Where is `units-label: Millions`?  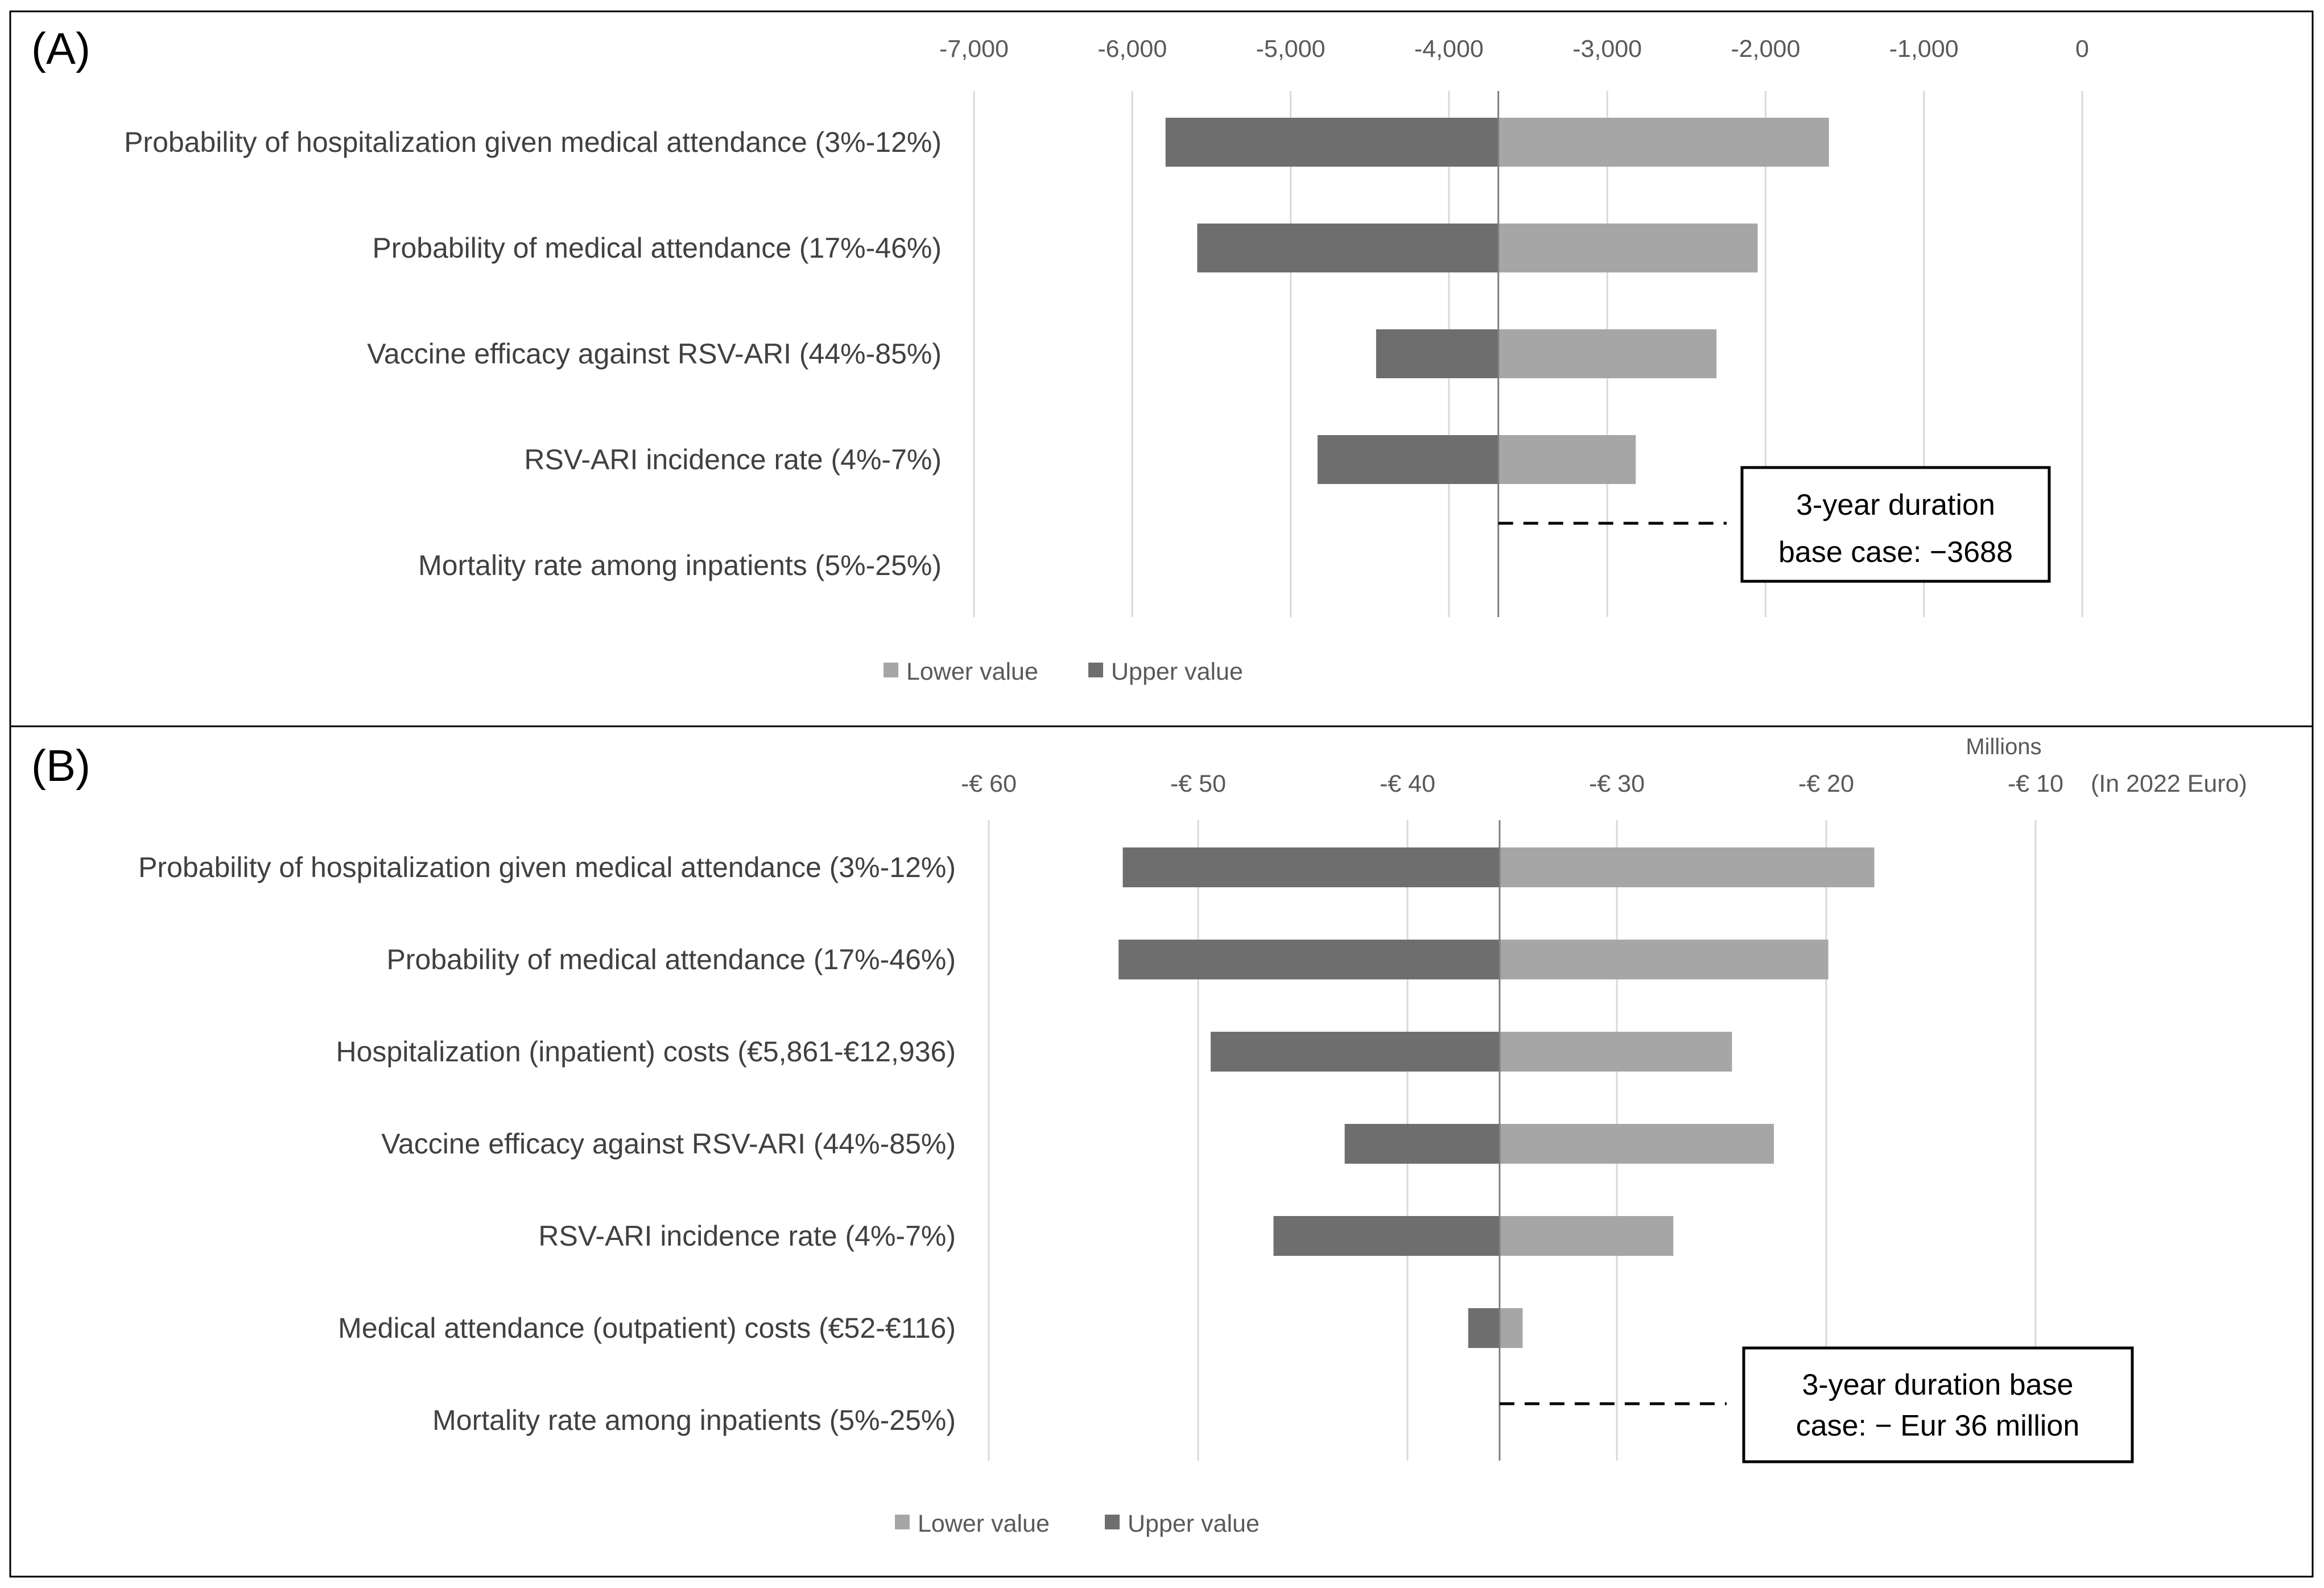 units-label: Millions is located at coordinates (2003, 746).